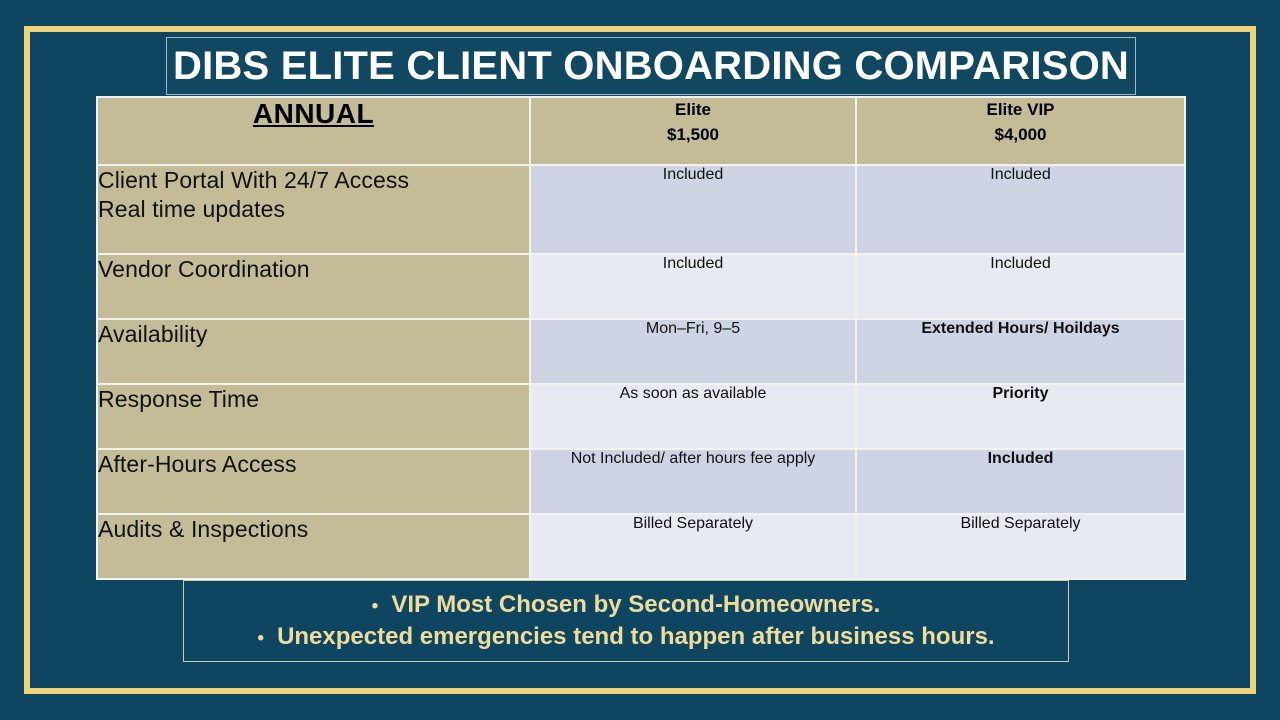 The height and width of the screenshot is (720, 1280). What do you see at coordinates (153, 334) in the screenshot?
I see `feature-label: Availability` at bounding box center [153, 334].